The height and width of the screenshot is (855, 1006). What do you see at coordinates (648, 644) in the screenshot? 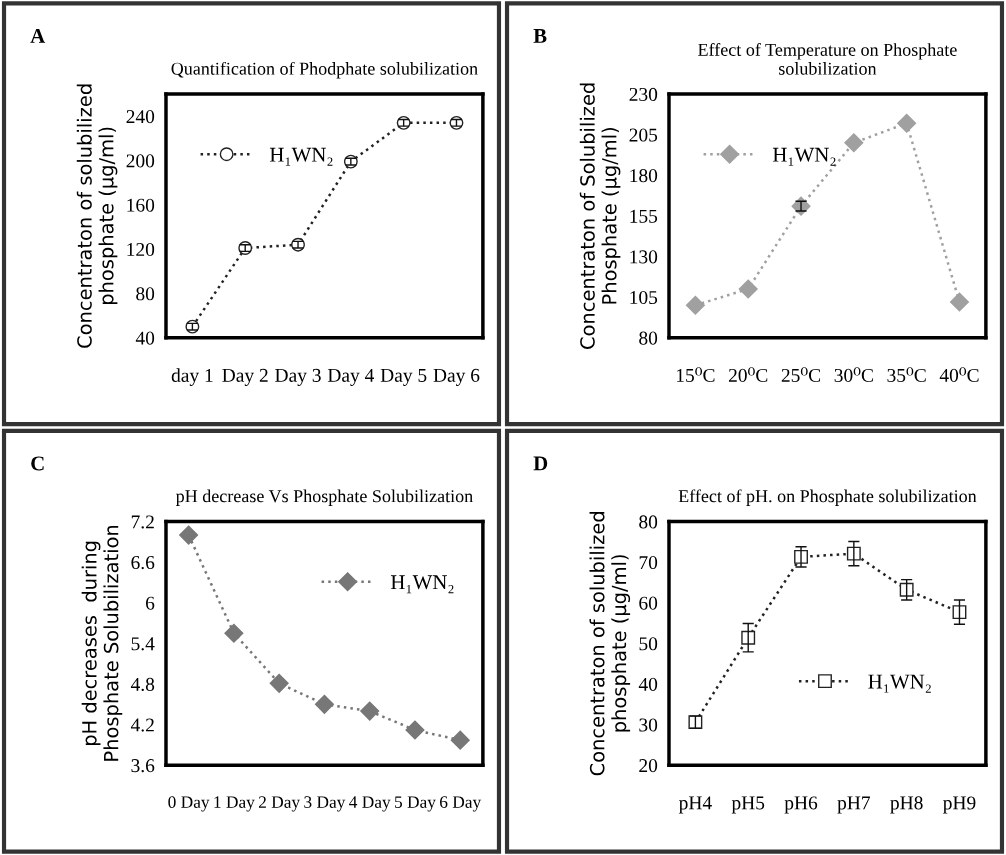
I see `y-tick-label: 50` at bounding box center [648, 644].